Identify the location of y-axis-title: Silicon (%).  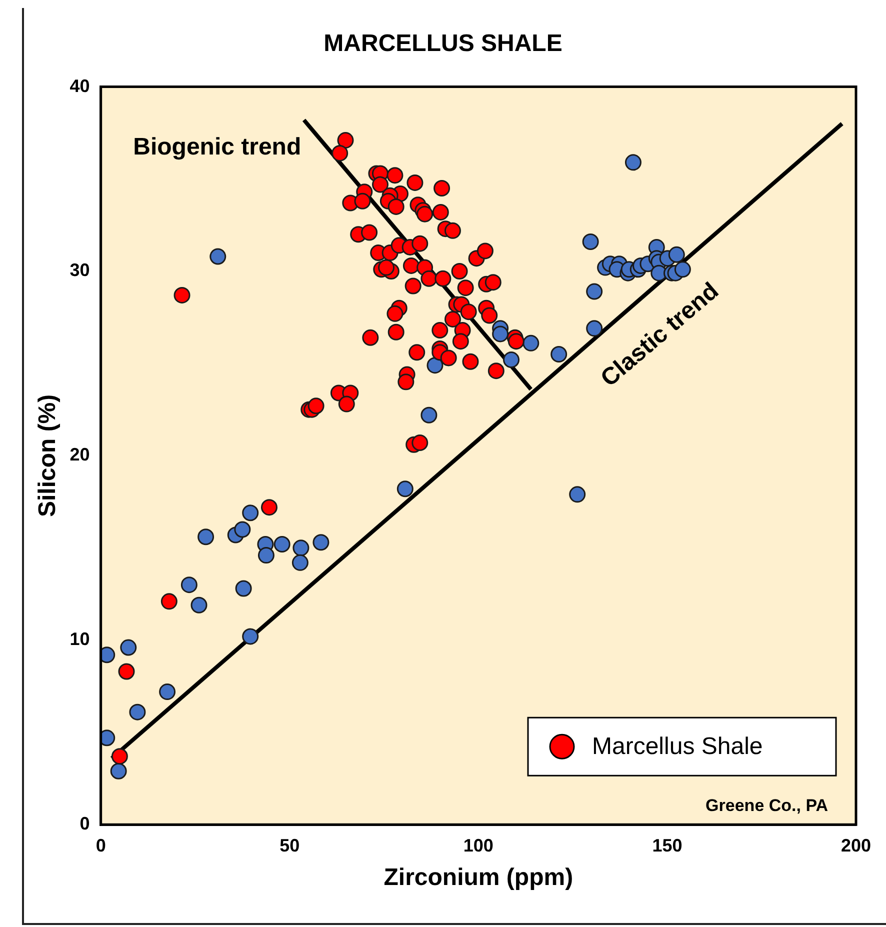
(48, 456).